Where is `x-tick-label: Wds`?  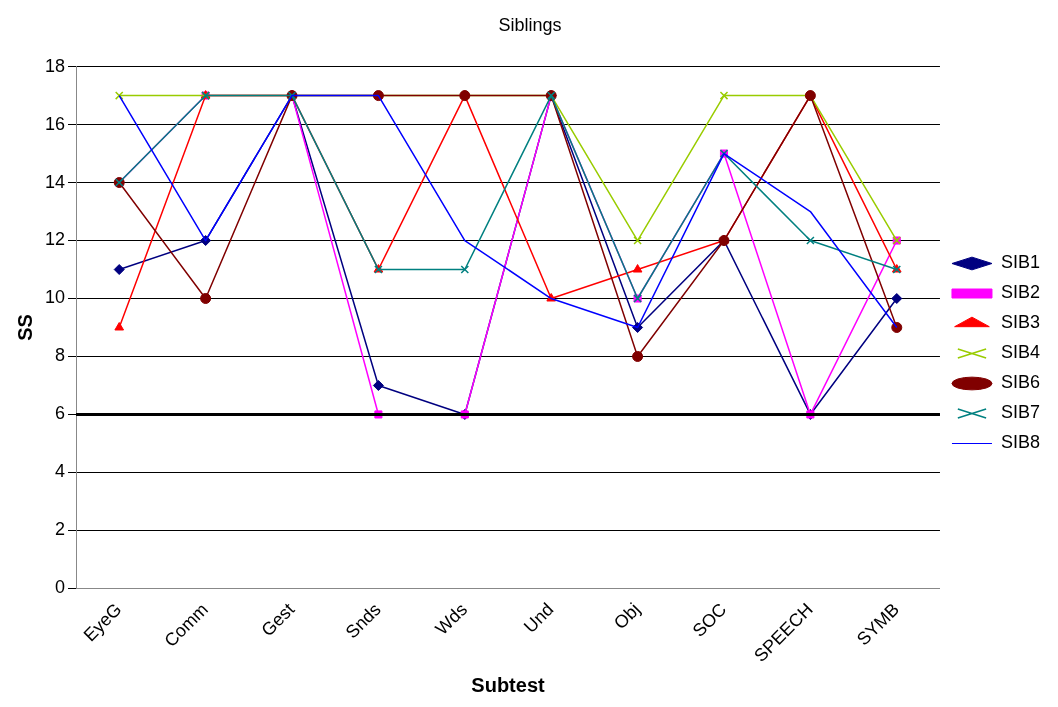
x-tick-label: Wds is located at coordinates (451, 619).